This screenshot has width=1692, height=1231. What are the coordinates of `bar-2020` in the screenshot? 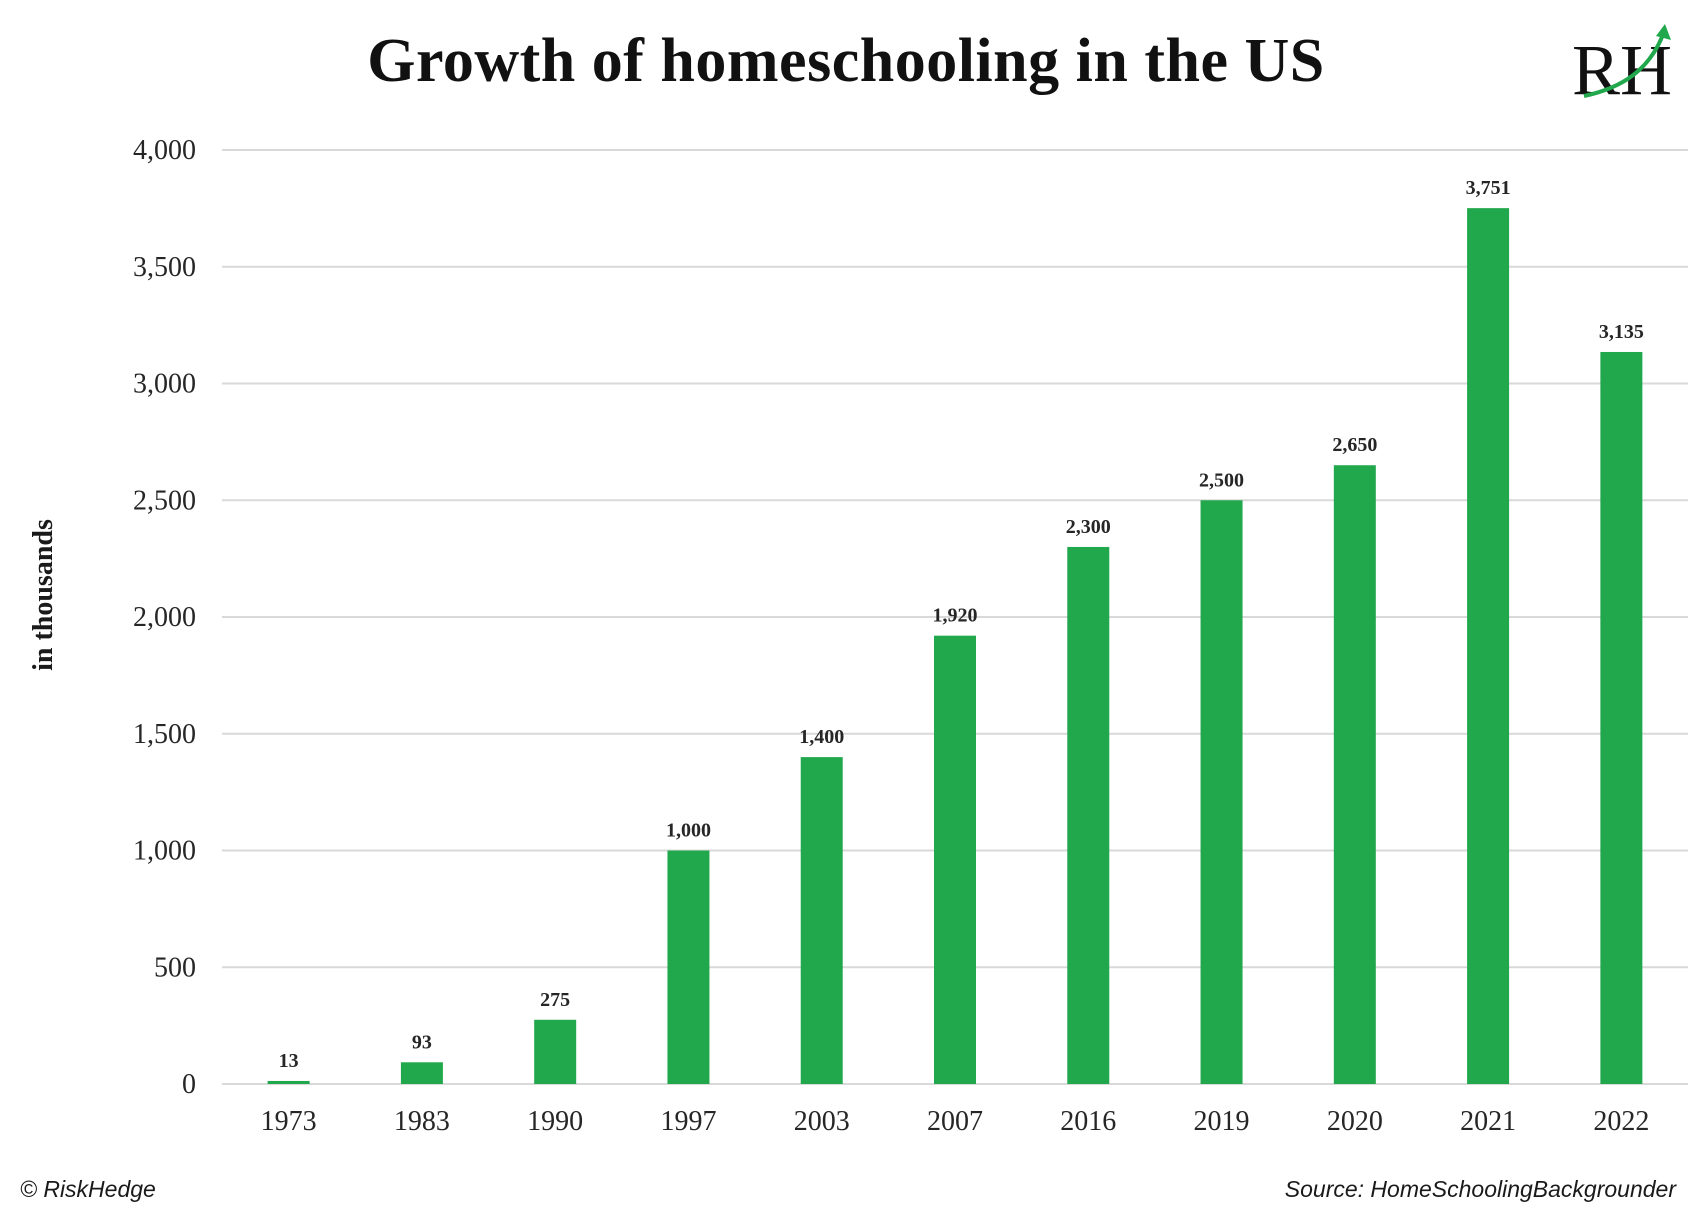 It's located at (1354, 775).